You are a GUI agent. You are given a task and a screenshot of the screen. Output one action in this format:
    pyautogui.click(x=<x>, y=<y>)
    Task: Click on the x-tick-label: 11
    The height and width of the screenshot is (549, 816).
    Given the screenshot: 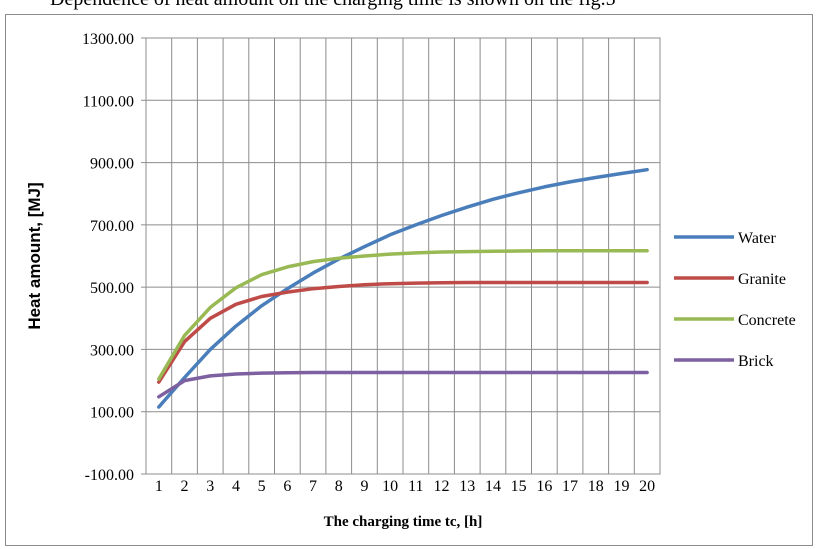 What is the action you would take?
    pyautogui.click(x=415, y=486)
    